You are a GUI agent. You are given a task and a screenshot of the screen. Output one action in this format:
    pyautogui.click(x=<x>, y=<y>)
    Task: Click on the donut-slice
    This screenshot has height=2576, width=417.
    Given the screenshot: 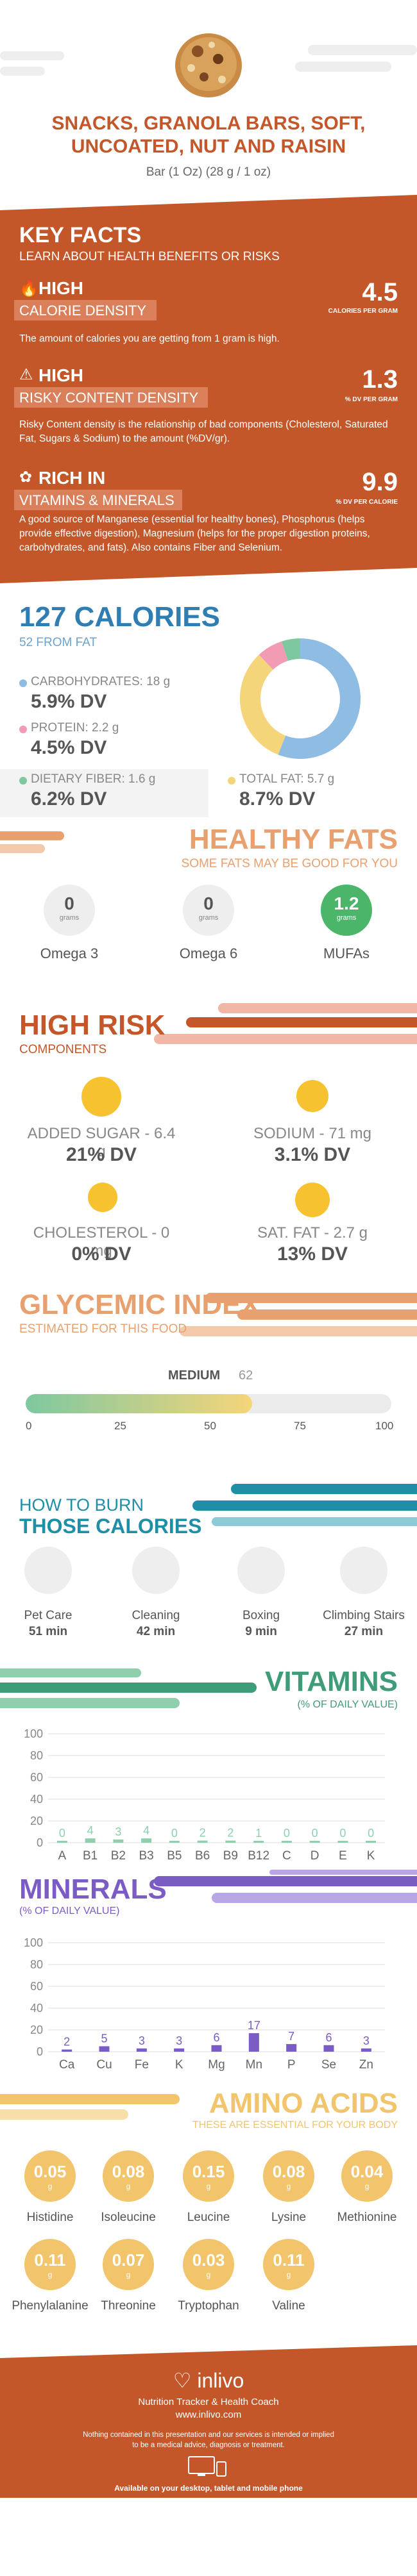 What is the action you would take?
    pyautogui.click(x=290, y=649)
    